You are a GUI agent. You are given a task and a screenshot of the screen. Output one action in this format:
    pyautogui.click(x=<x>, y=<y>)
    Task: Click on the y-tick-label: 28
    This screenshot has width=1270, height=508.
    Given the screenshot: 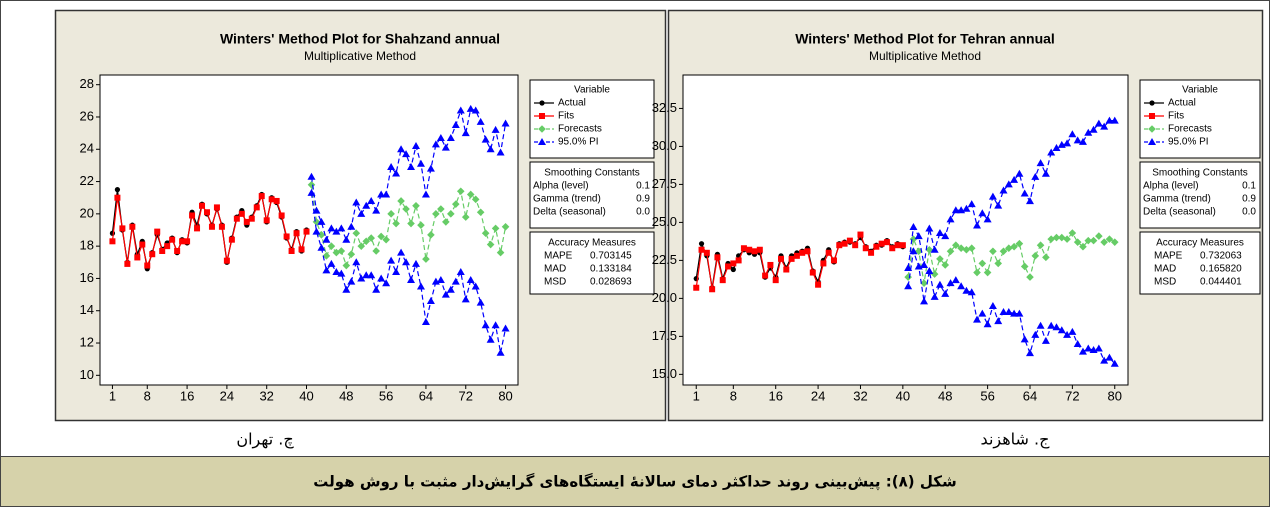 What is the action you would take?
    pyautogui.click(x=87, y=83)
    